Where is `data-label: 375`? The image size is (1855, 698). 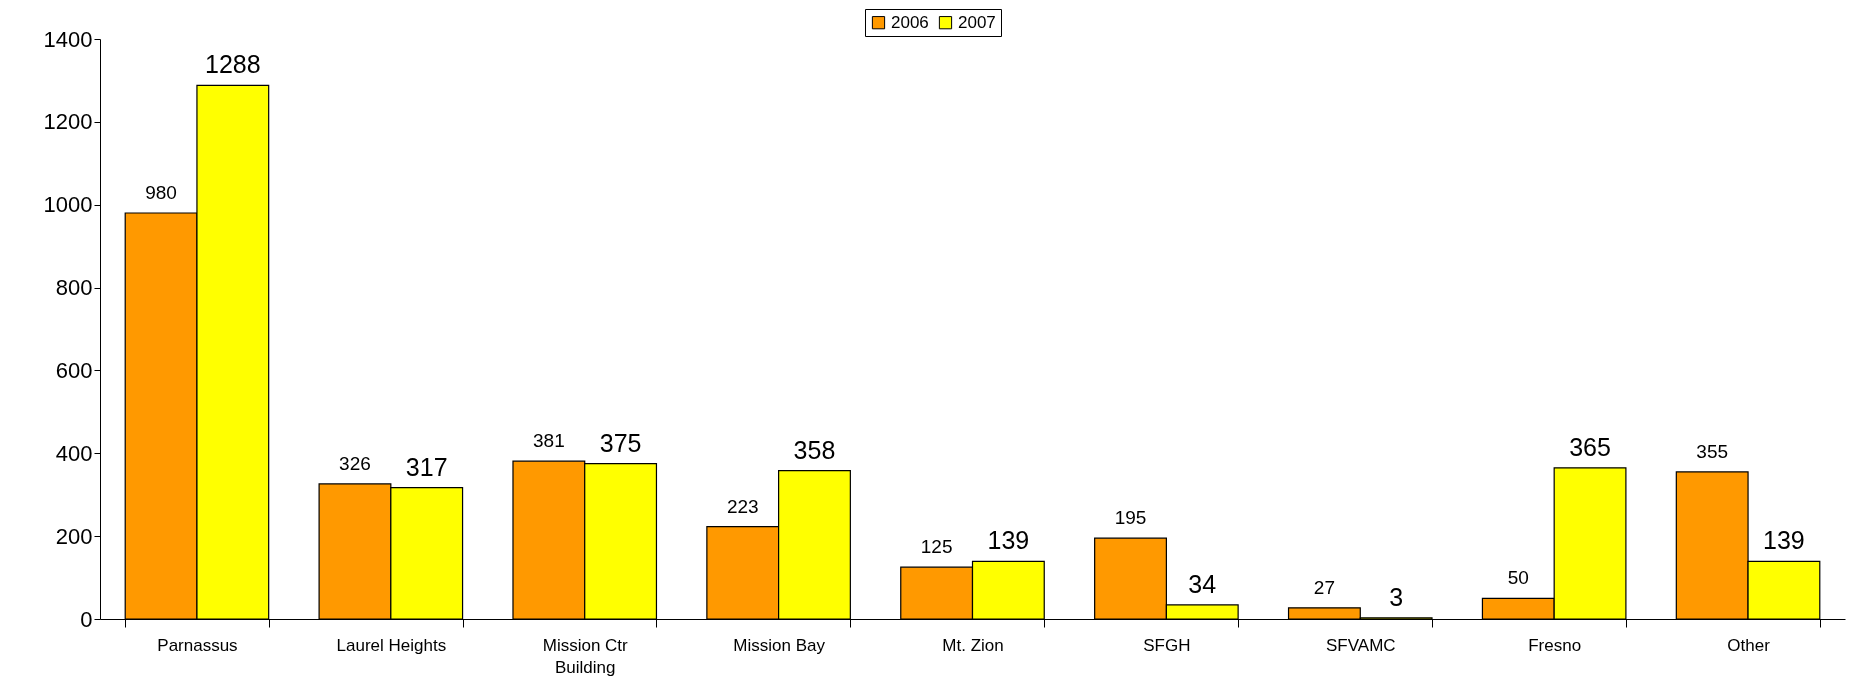 data-label: 375 is located at coordinates (620, 442).